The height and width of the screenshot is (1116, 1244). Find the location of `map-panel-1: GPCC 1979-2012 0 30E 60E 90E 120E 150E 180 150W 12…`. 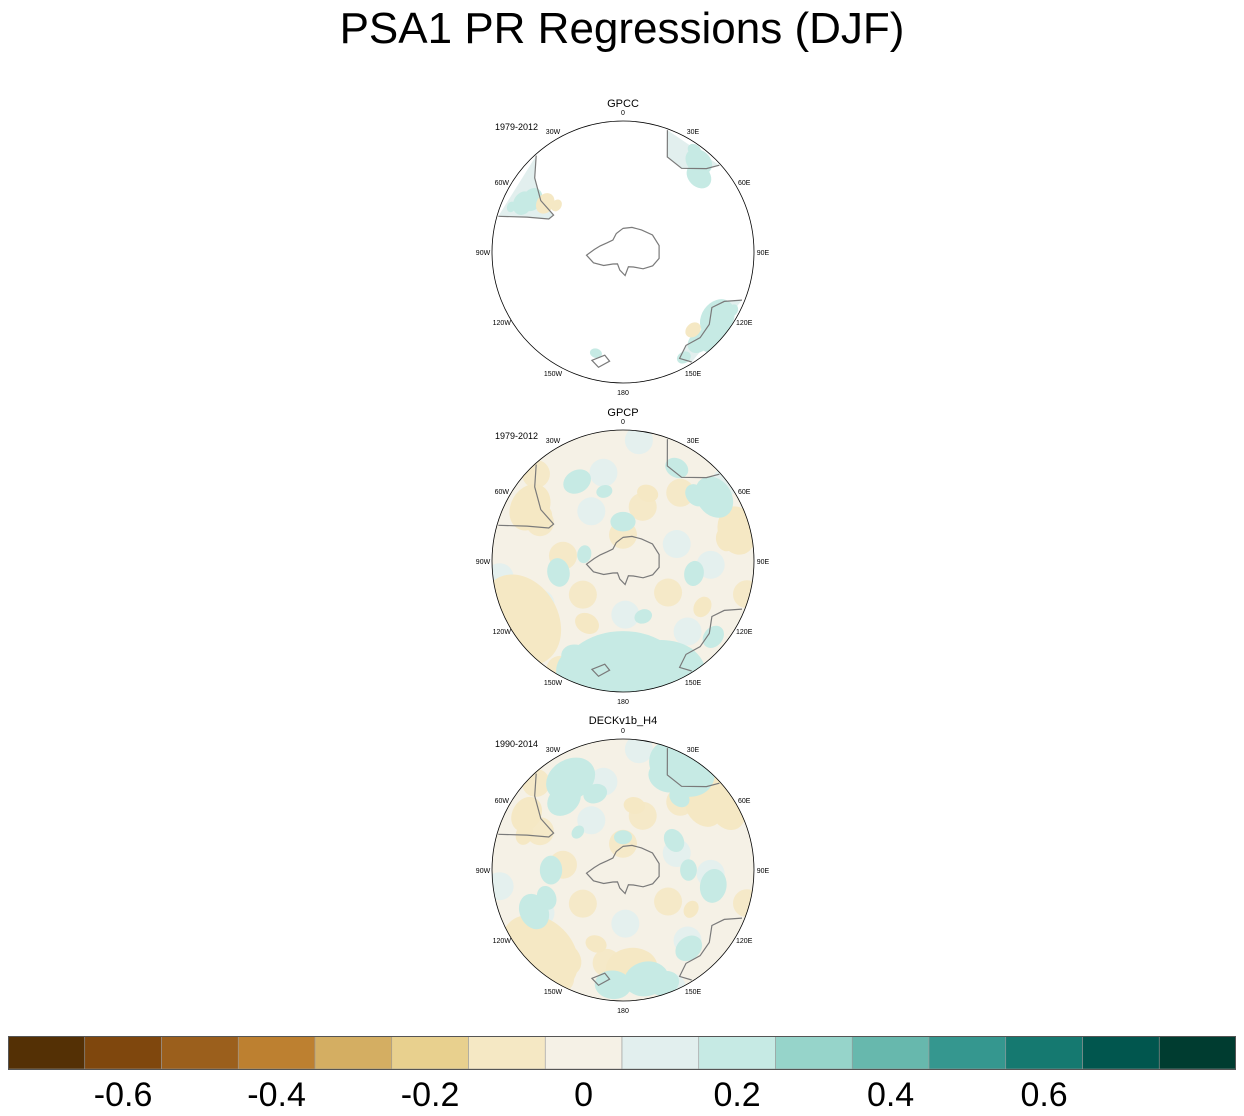

map-panel-1: GPCC 1979-2012 0 30E 60E 90E 120E 150E 180 150W 12… is located at coordinates (623, 247).